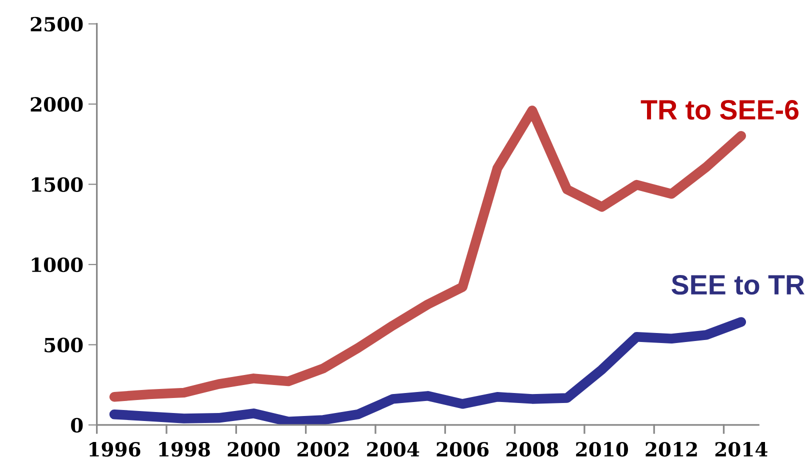  Describe the element at coordinates (77, 425) in the screenshot. I see `y-tick-label: 0` at that location.